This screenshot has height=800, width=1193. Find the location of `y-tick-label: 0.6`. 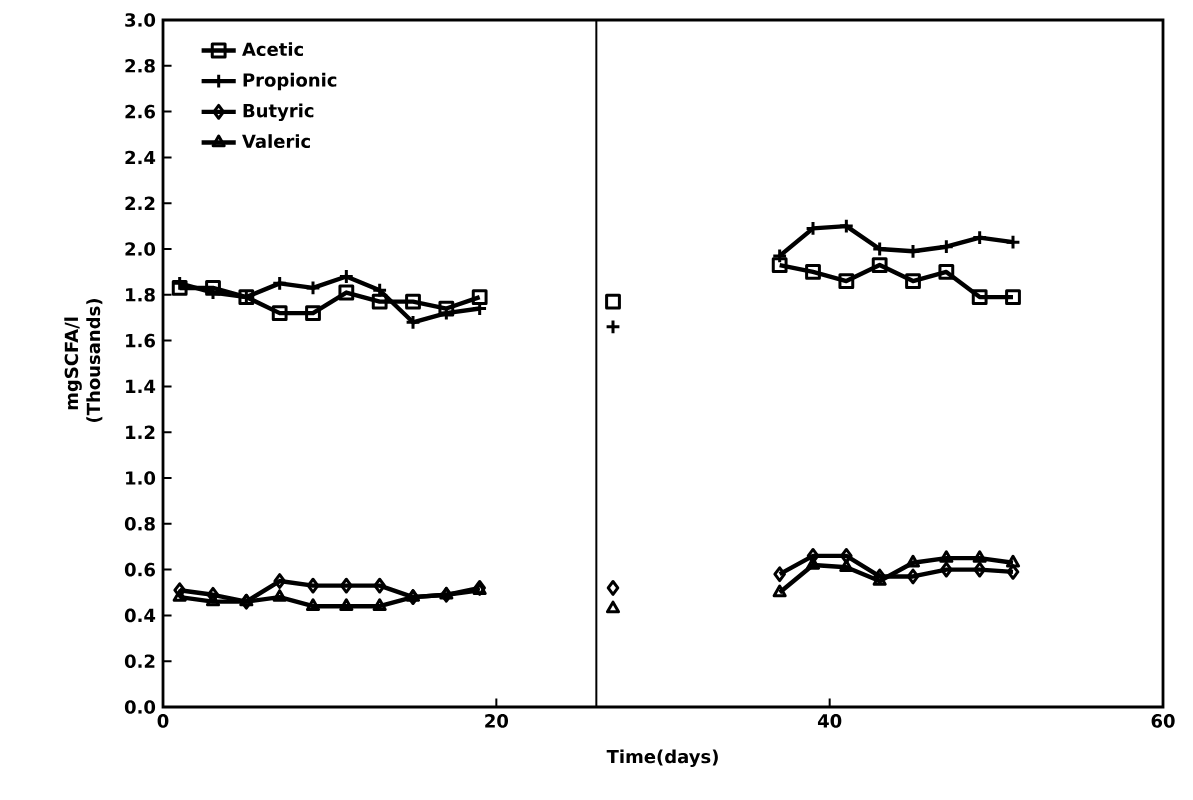

y-tick-label: 0.6 is located at coordinates (139, 569).